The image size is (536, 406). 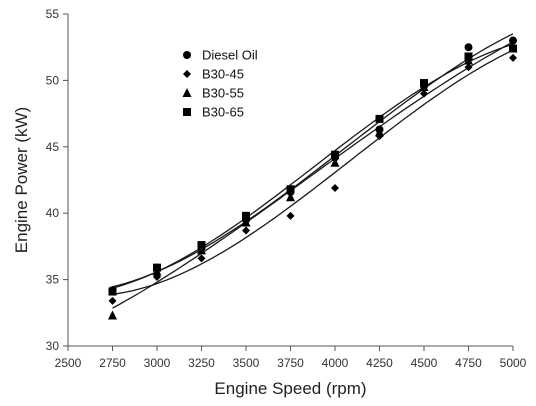 I want to click on x-tick-label: 3250, so click(x=201, y=363).